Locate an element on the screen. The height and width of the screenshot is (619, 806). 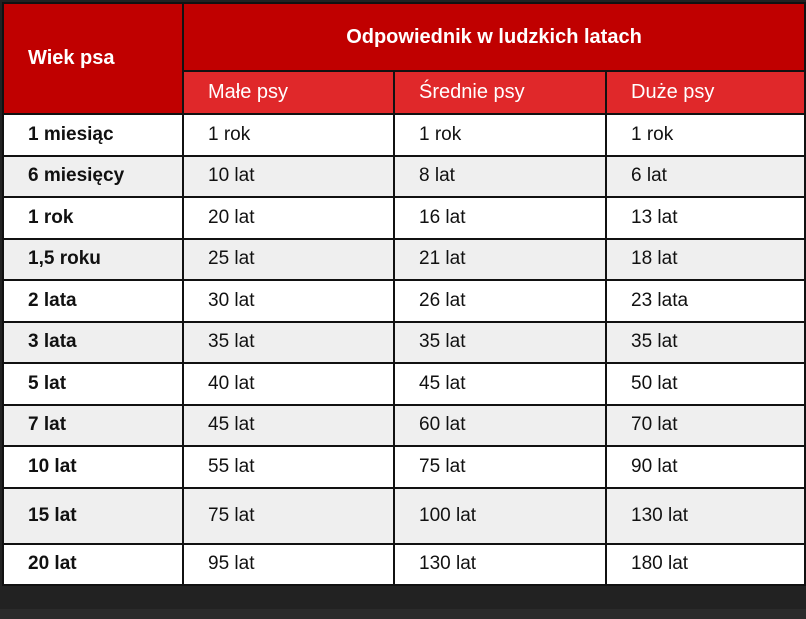
cell-medium: 75 lat is located at coordinates (500, 467).